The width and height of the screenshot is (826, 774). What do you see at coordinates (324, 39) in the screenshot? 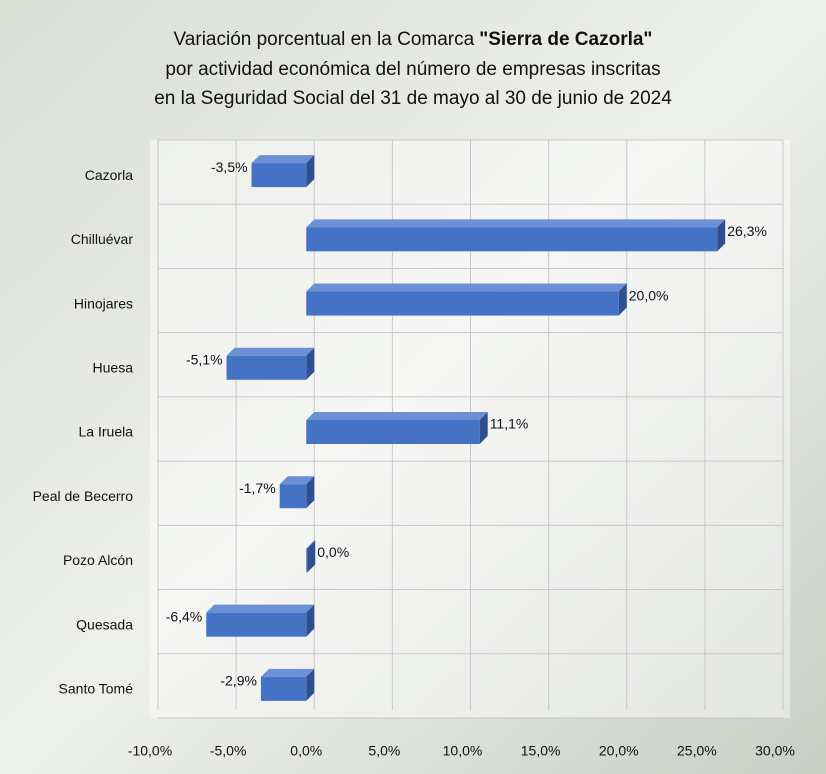
I see `title-line: Variación porcentual en la Comarca` at bounding box center [324, 39].